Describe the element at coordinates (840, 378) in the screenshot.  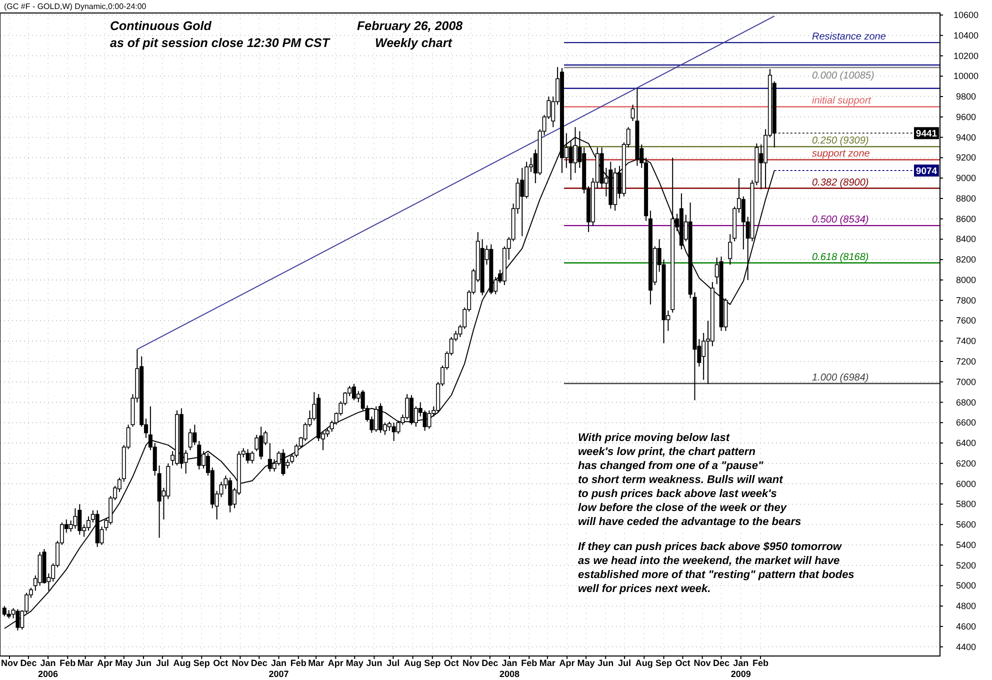
I see `ref-line-label: 1.000 (6984)` at that location.